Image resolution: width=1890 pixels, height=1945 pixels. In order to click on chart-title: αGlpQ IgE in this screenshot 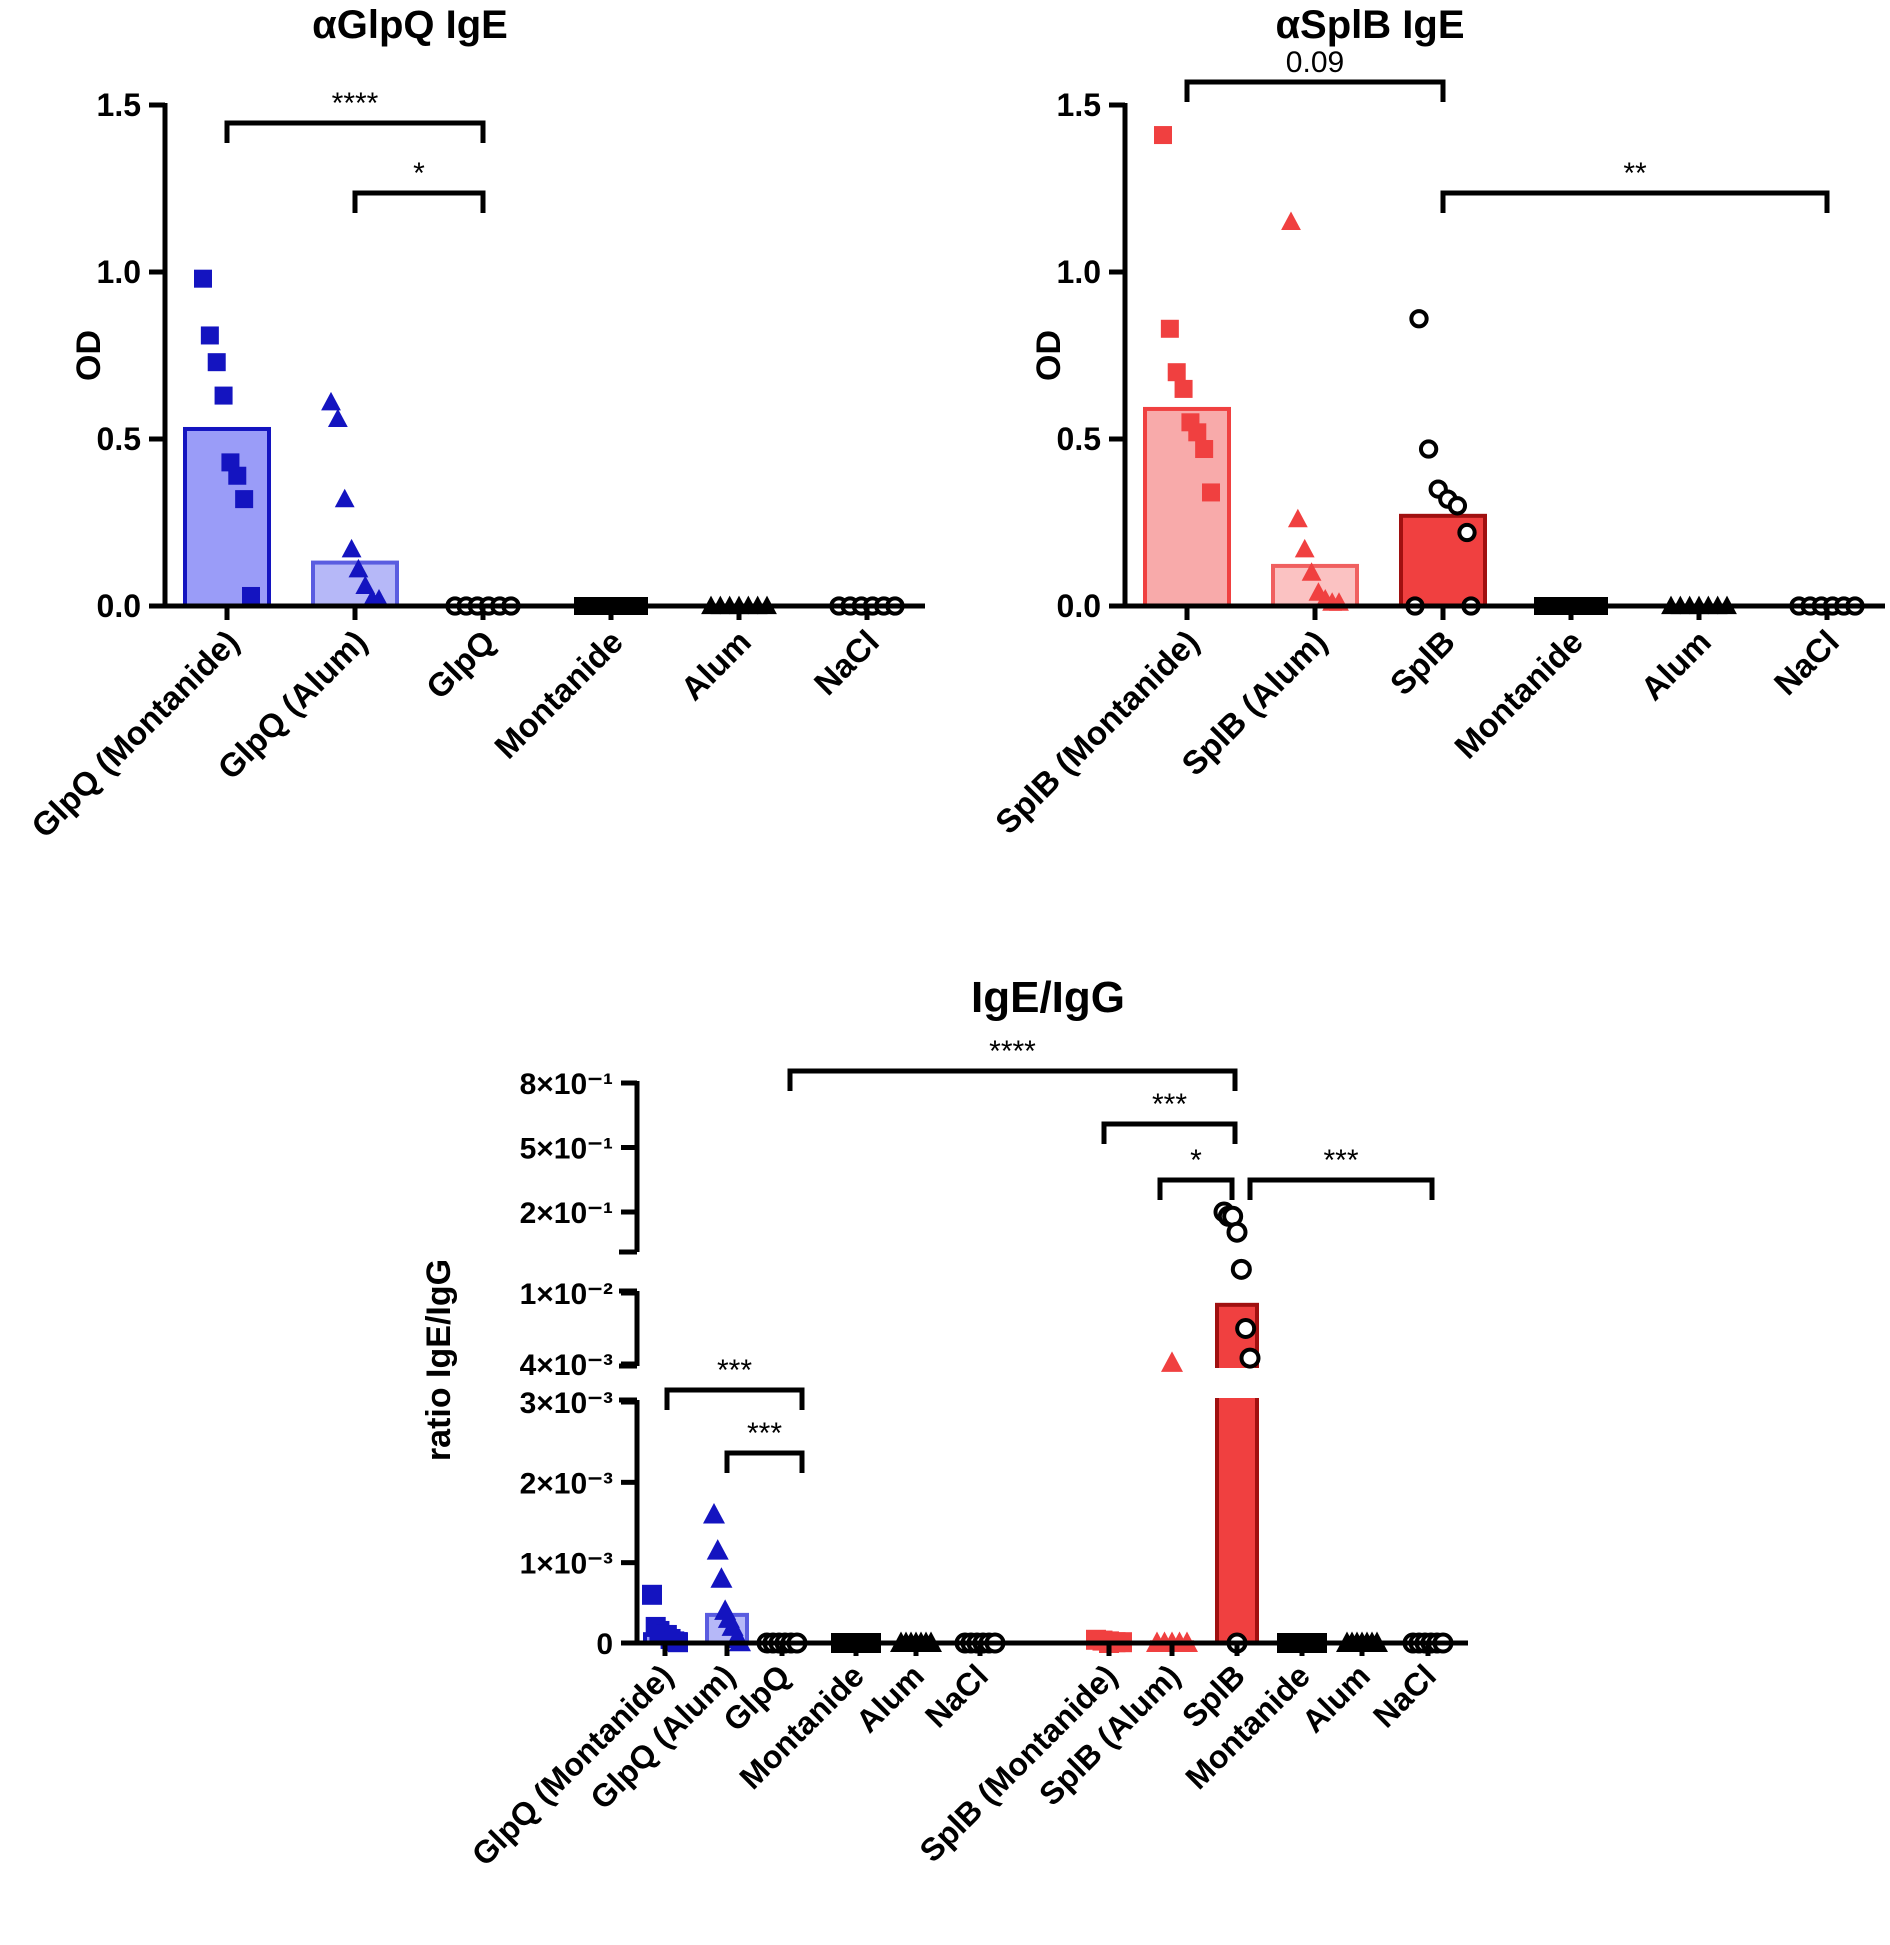, I will do `click(410, 25)`.